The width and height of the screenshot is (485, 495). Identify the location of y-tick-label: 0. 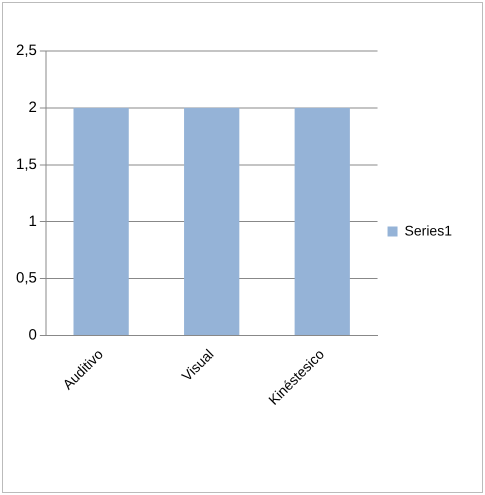
(32, 335).